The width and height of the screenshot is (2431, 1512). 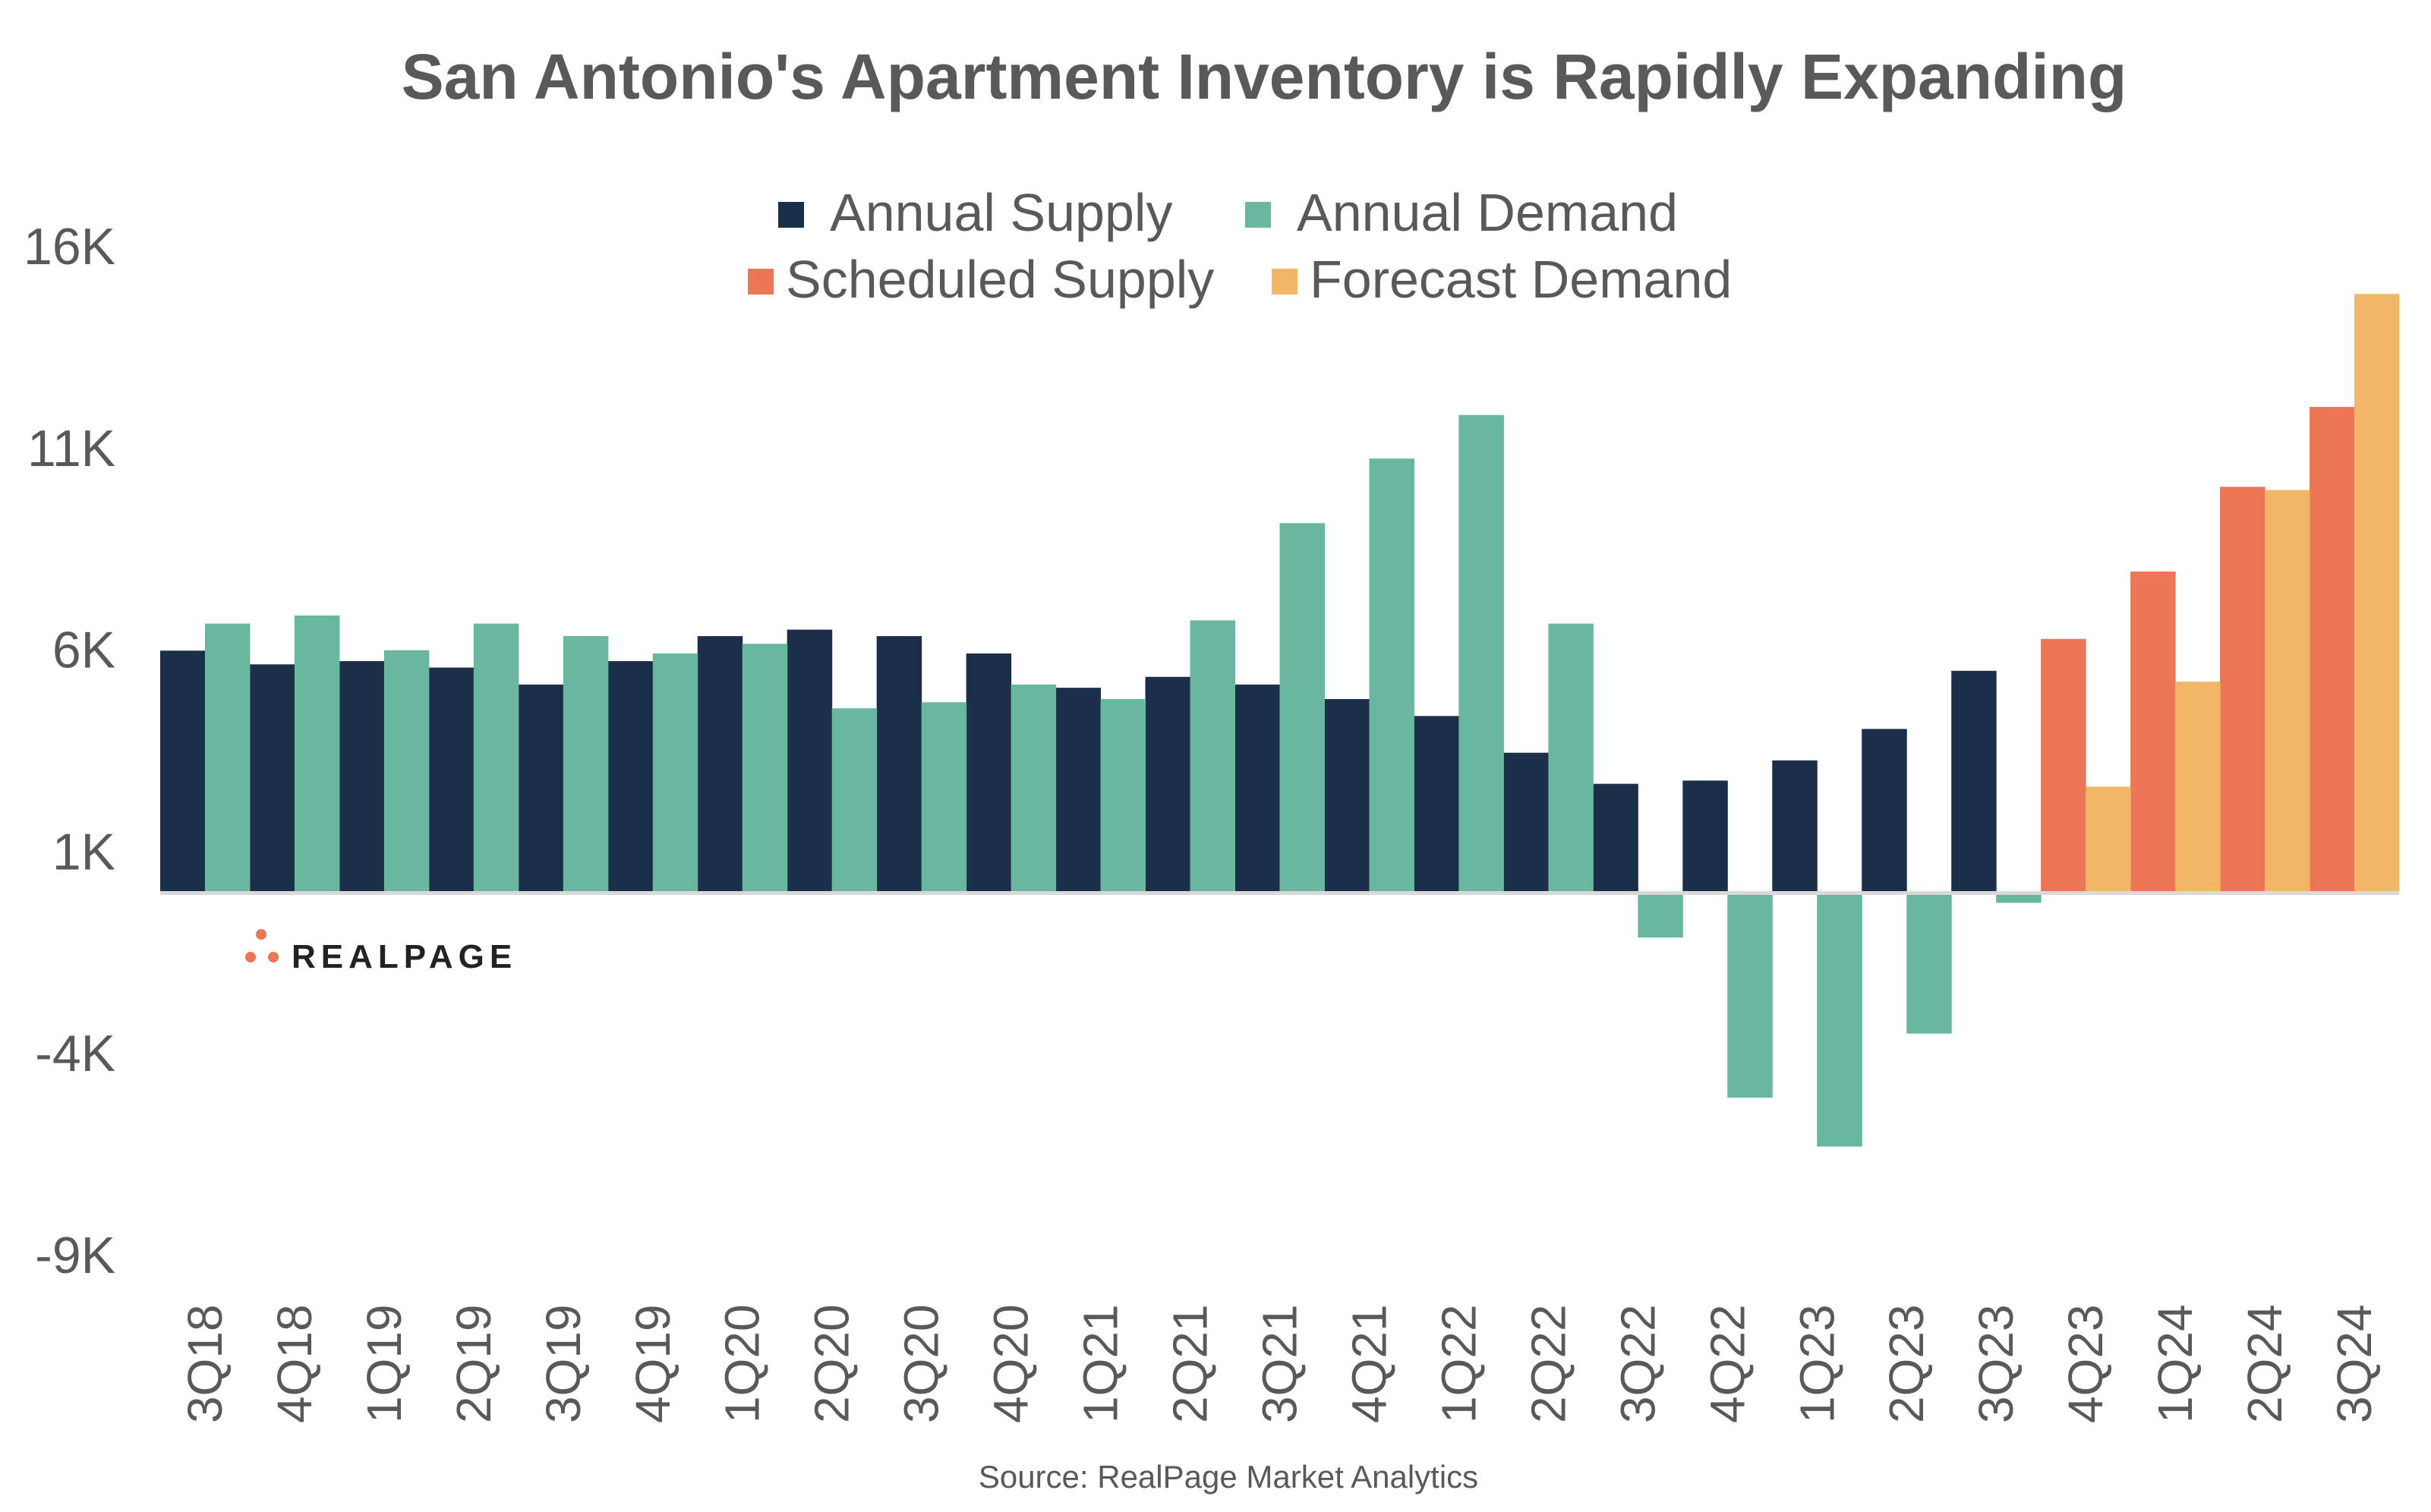 What do you see at coordinates (1816, 1363) in the screenshot?
I see `x-tick-label: 1Q23` at bounding box center [1816, 1363].